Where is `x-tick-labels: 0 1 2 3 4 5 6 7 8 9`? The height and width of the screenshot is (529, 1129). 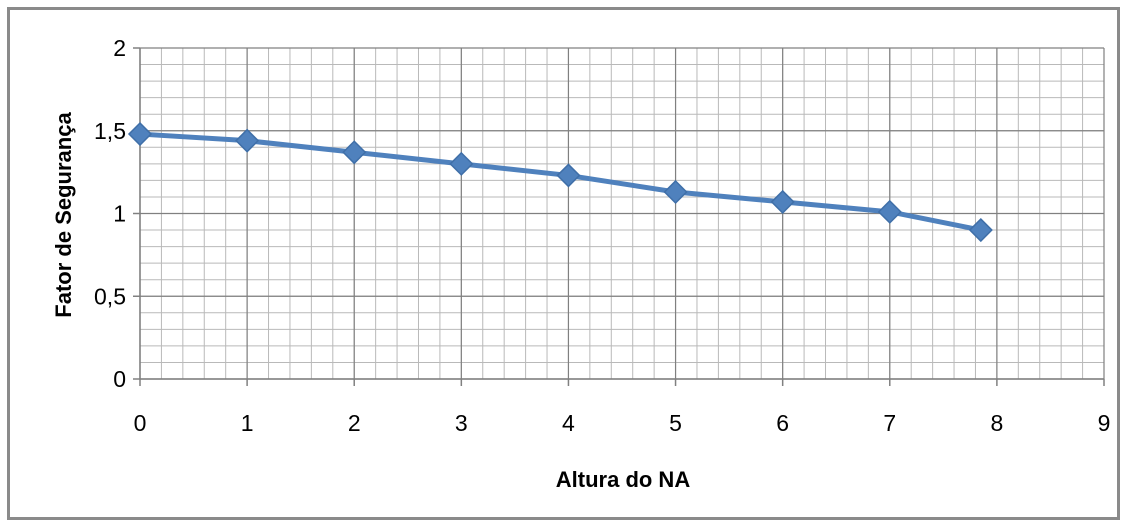
x-tick-labels: 0 1 2 3 4 5 6 7 8 9 is located at coordinates (622, 423).